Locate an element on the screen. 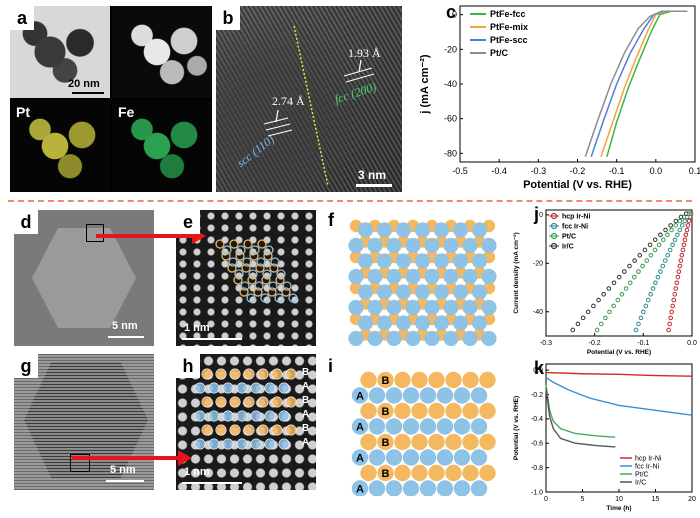 The image size is (700, 518). fcc-lattice-model is located at coordinates (422, 282).